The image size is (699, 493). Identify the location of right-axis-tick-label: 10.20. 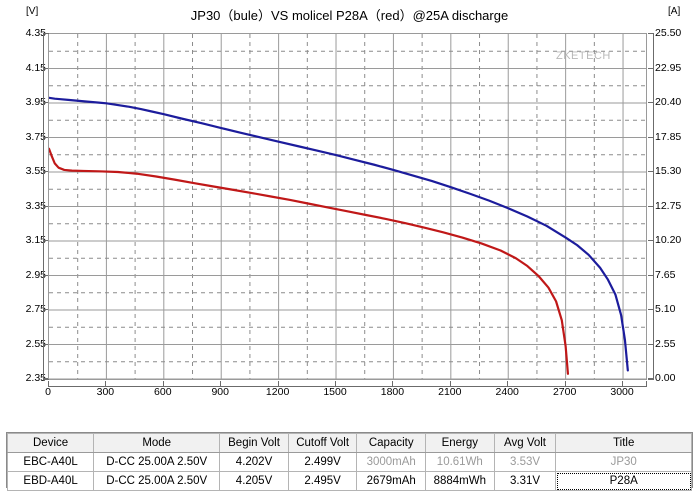
(668, 240).